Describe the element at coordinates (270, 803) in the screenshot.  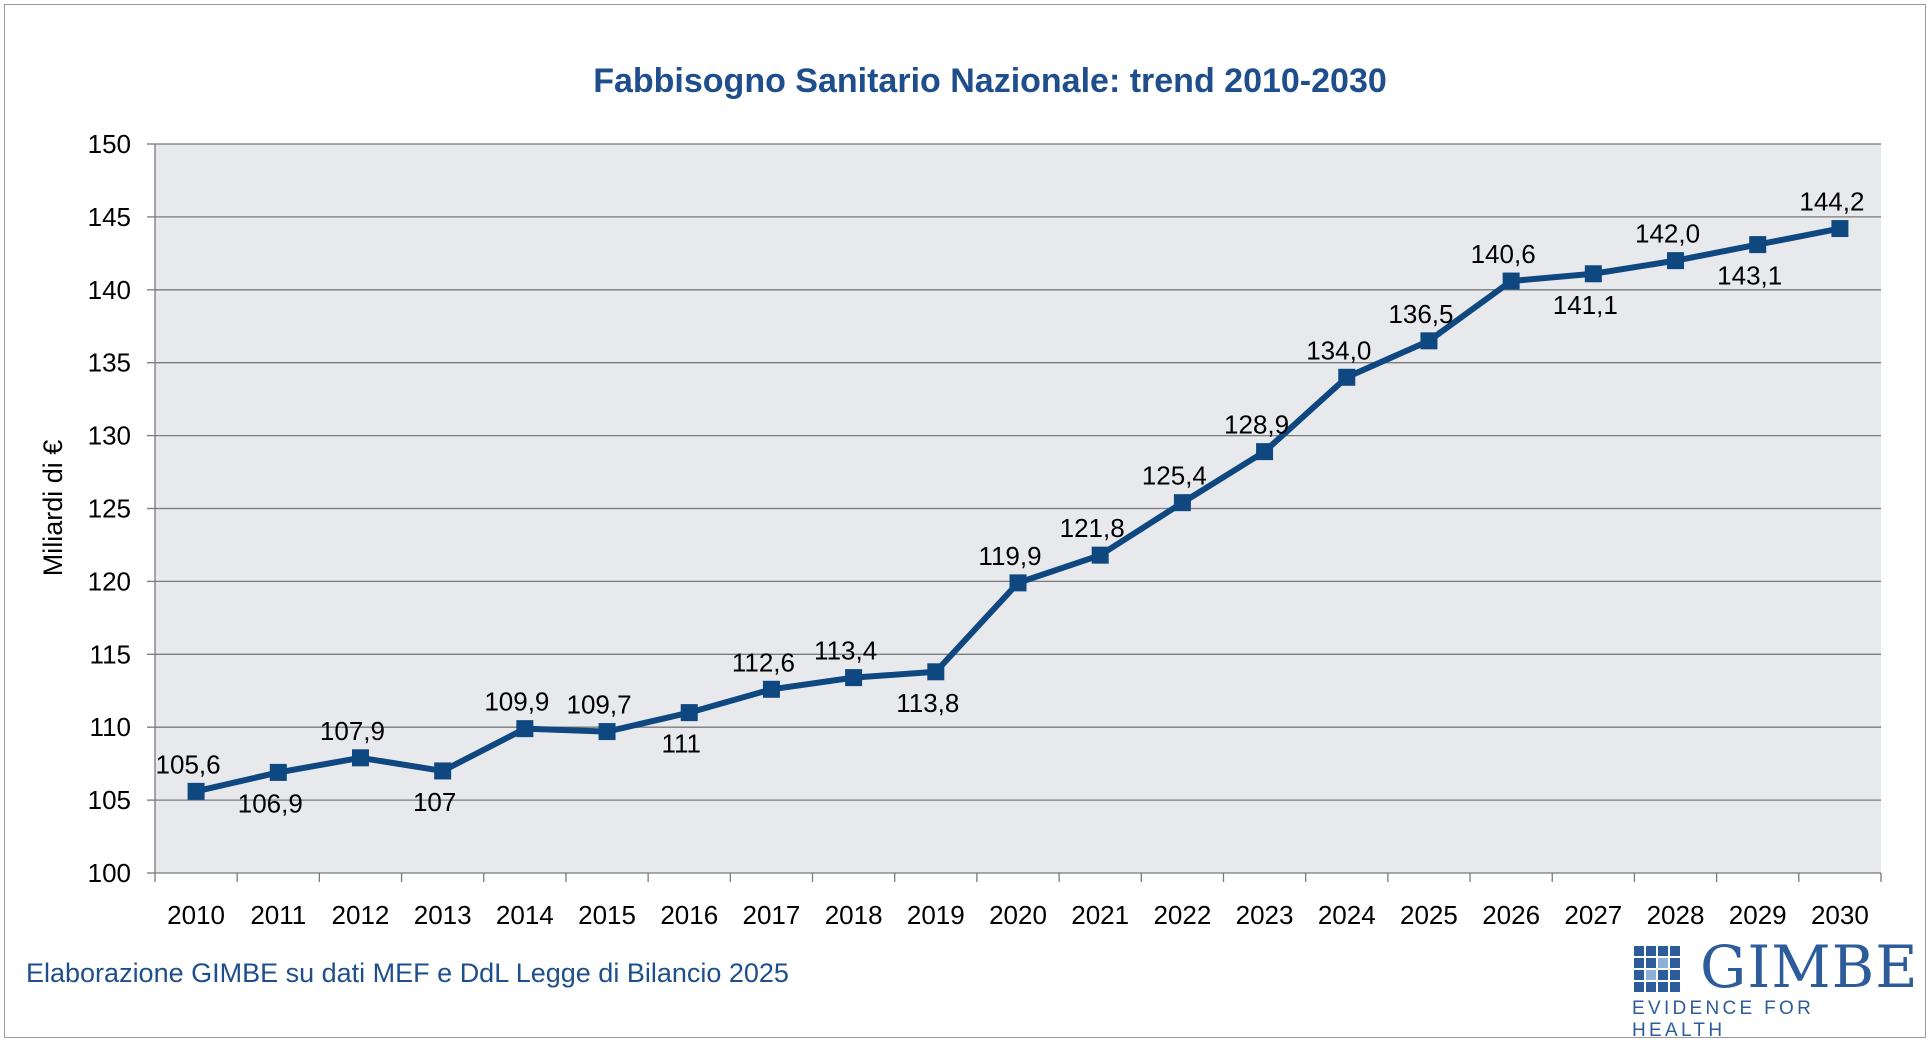
I see `data-label: 106,9` at that location.